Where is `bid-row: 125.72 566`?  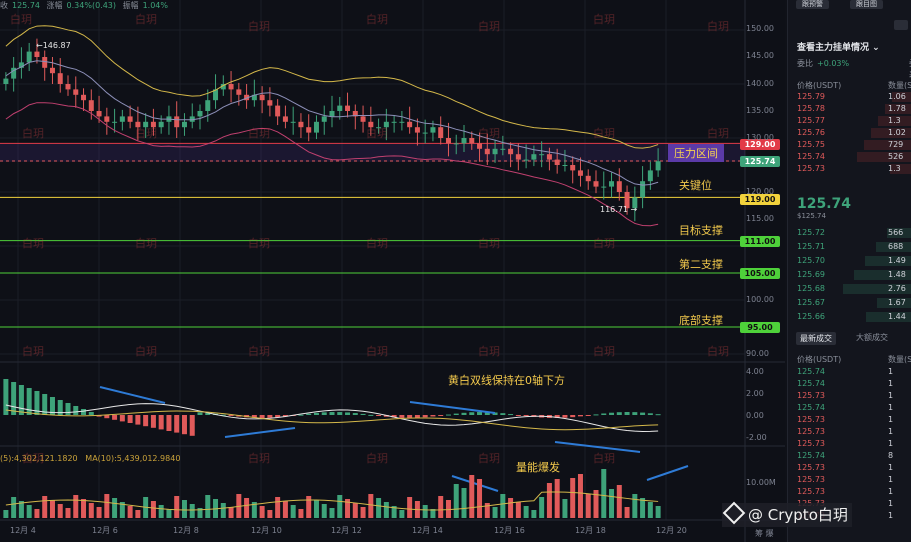
bid-row: 125.72 566 is located at coordinates (849, 233).